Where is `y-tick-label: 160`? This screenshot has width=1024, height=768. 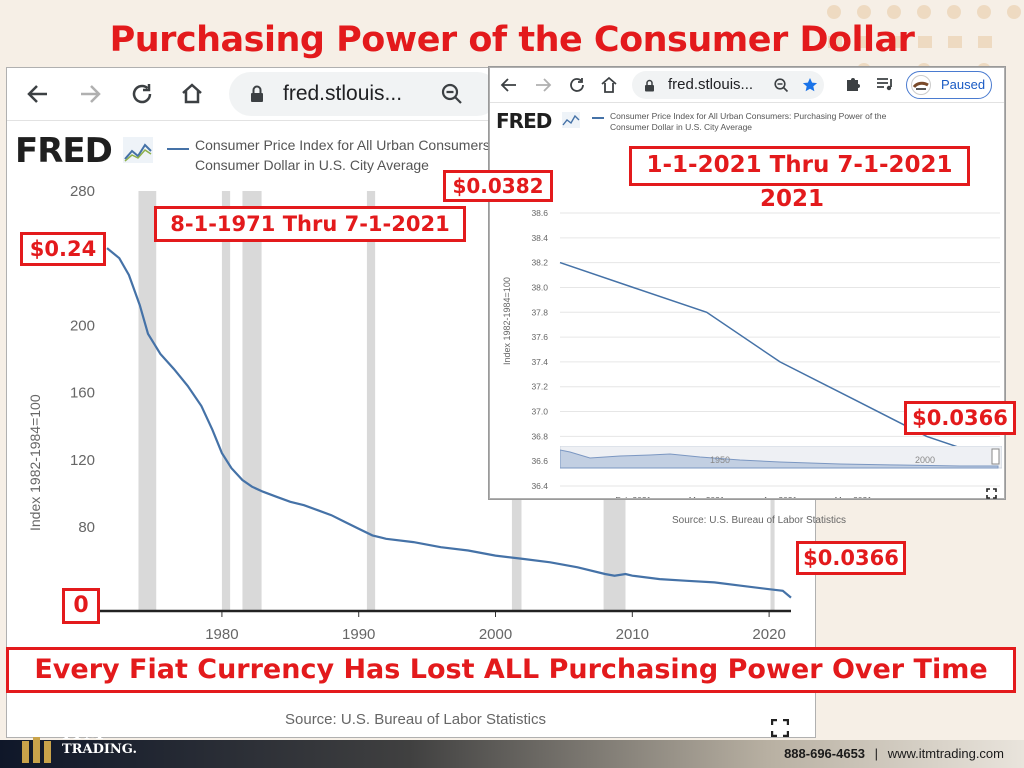 y-tick-label: 160 is located at coordinates (82, 393).